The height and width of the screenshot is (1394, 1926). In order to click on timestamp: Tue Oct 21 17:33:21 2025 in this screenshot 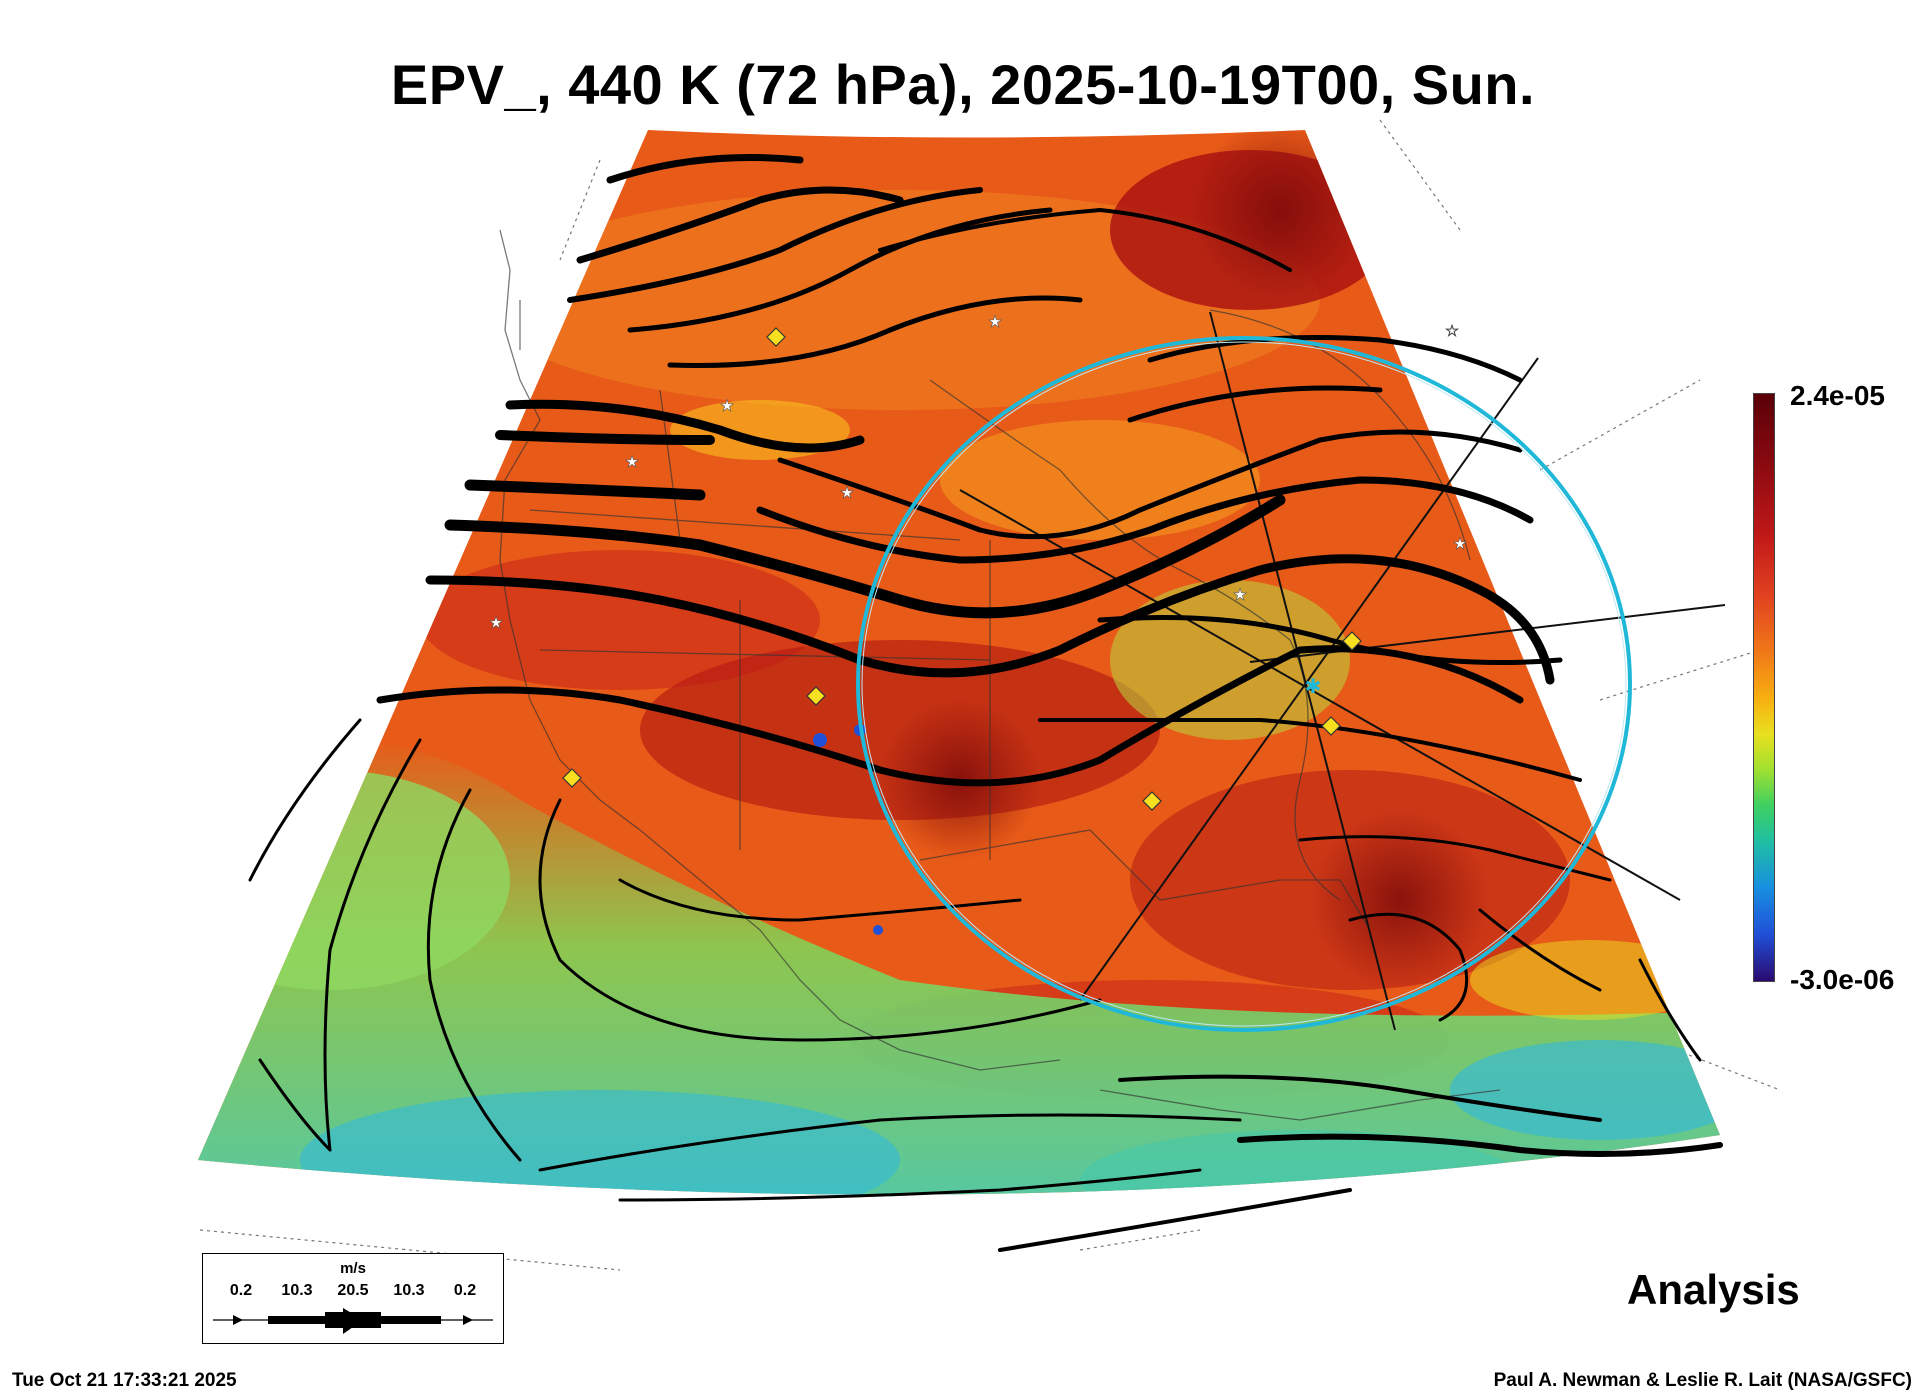, I will do `click(124, 1380)`.